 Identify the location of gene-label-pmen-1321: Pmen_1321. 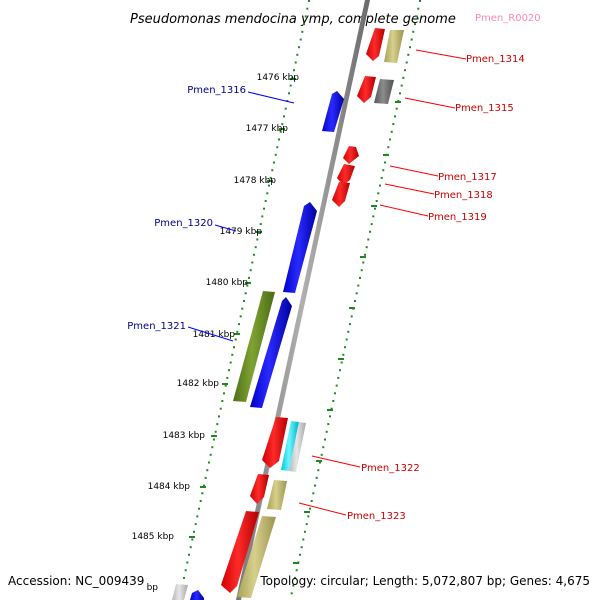
(156, 326).